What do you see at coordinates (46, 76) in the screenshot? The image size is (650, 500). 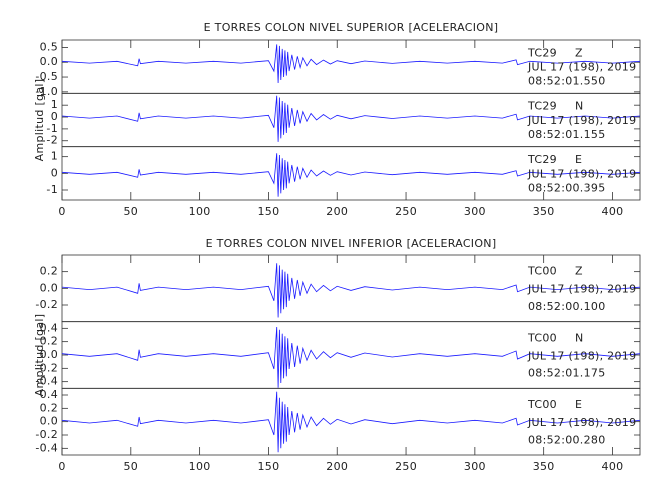 I see `y-tick-label: -0.5` at bounding box center [46, 76].